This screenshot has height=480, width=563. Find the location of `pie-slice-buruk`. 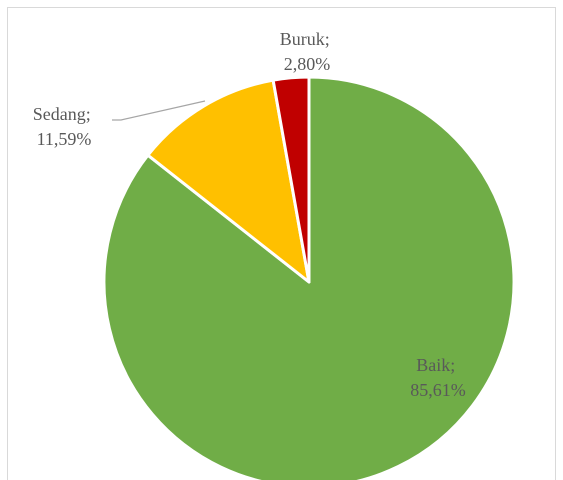

pie-slice-buruk is located at coordinates (291, 179).